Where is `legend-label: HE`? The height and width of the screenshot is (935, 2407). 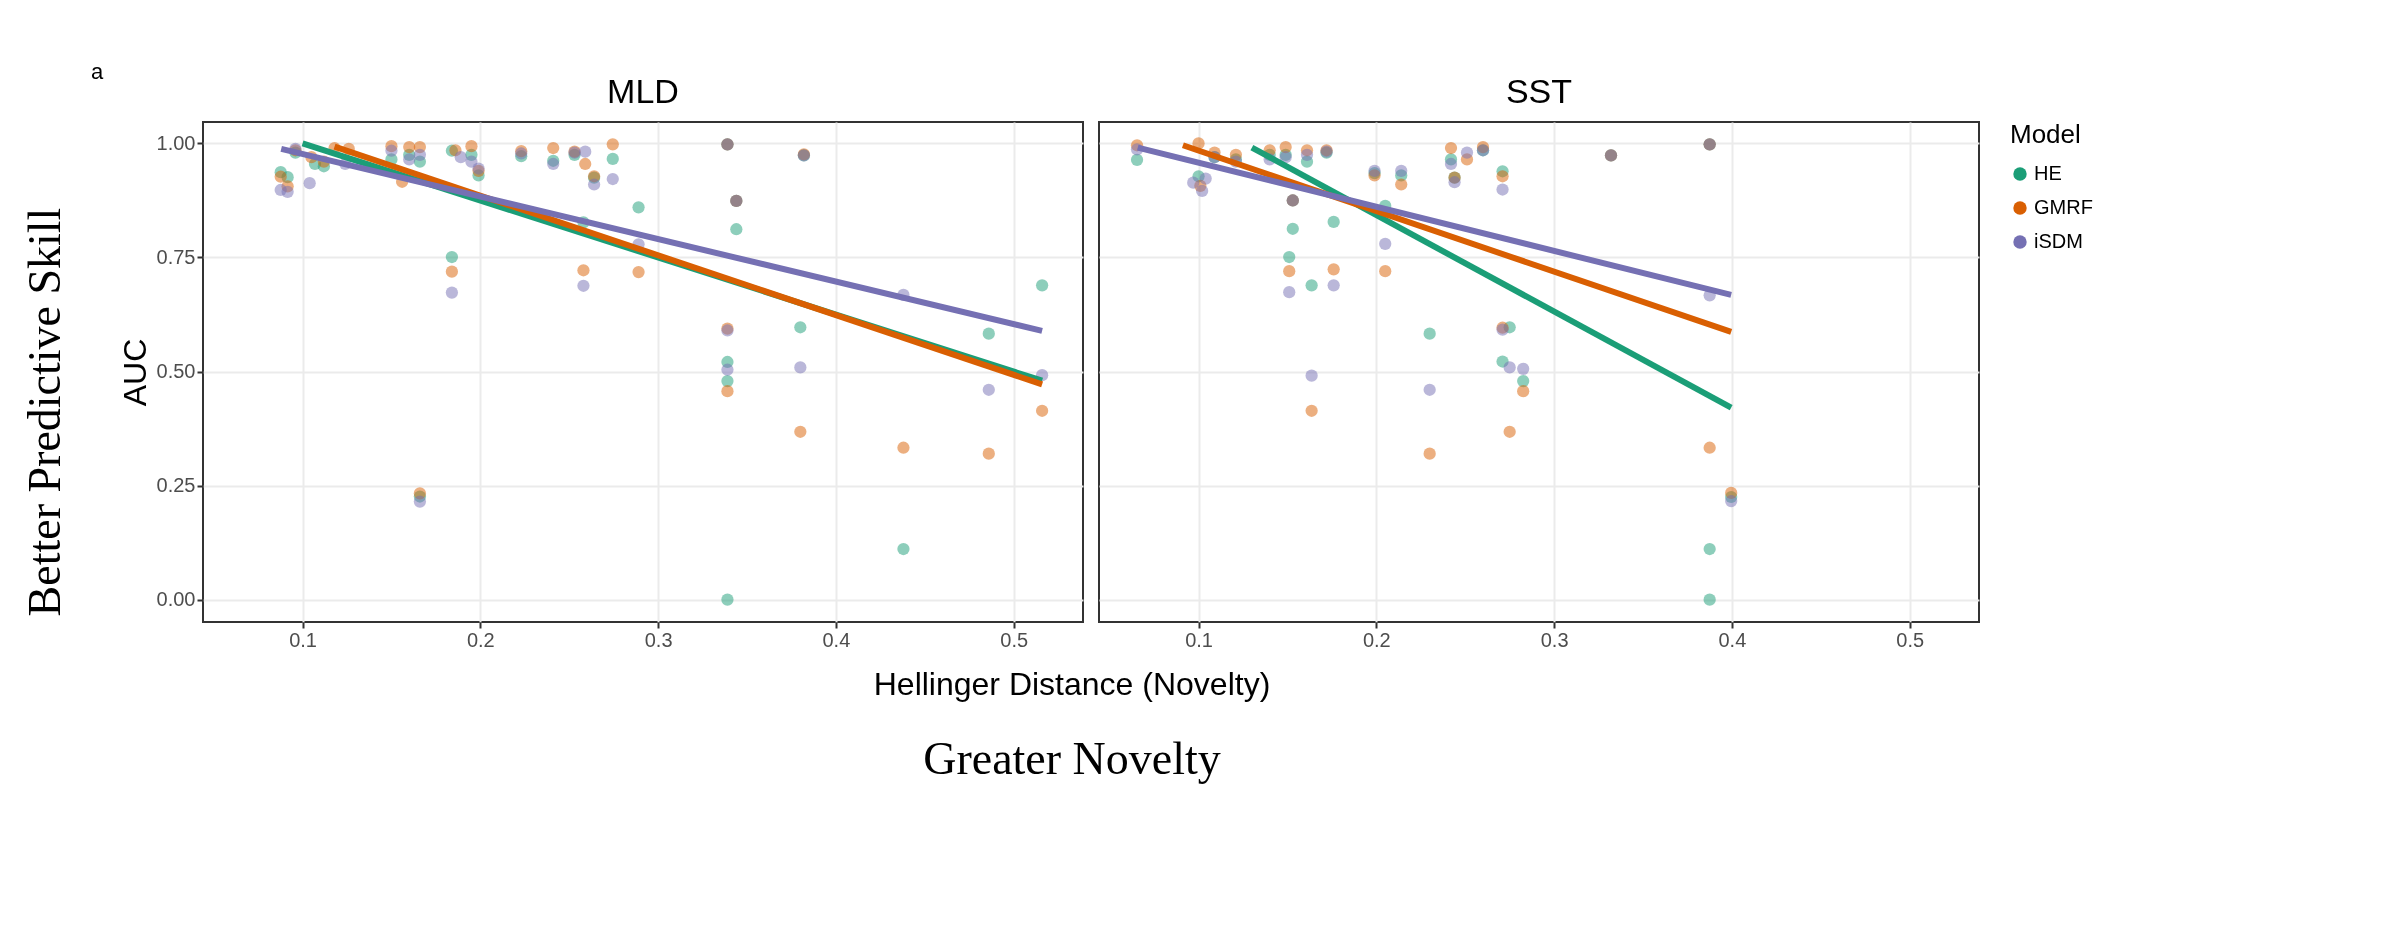 legend-label: HE is located at coordinates (2048, 173).